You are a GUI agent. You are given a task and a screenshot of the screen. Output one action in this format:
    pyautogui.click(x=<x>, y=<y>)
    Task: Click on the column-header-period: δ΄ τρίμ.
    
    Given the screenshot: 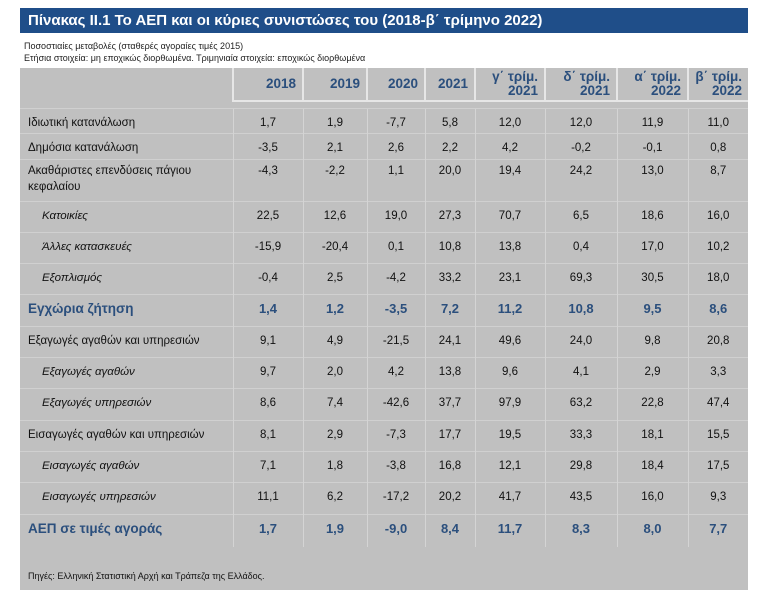 What is the action you would take?
    pyautogui.click(x=586, y=76)
    